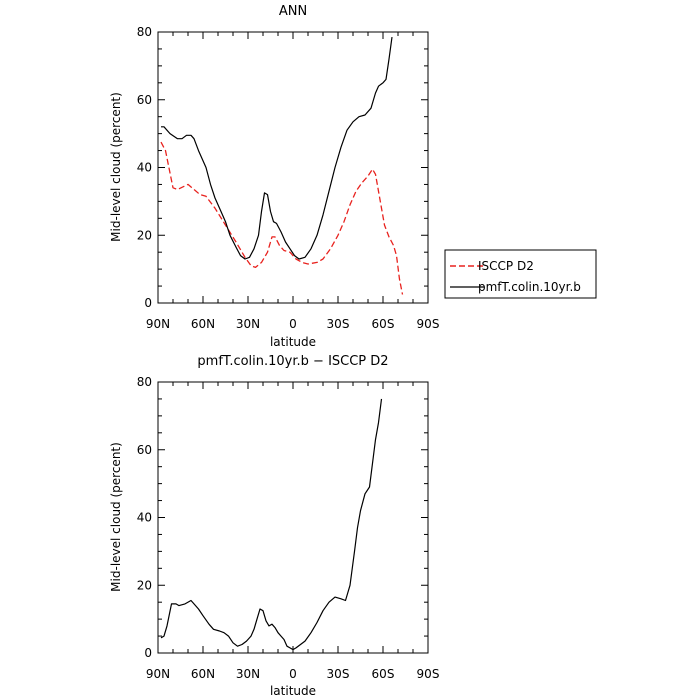 The width and height of the screenshot is (700, 700). Describe the element at coordinates (529, 287) in the screenshot. I see `legend-label-model: pmfT.colin.10yr.b` at that location.